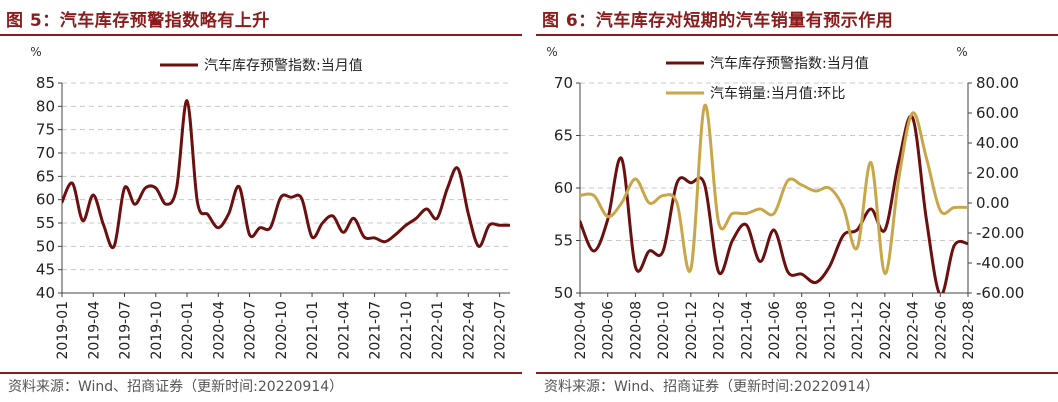 The image size is (1058, 402). What do you see at coordinates (961, 52) in the screenshot?
I see `y2-axis-unit: %` at bounding box center [961, 52].